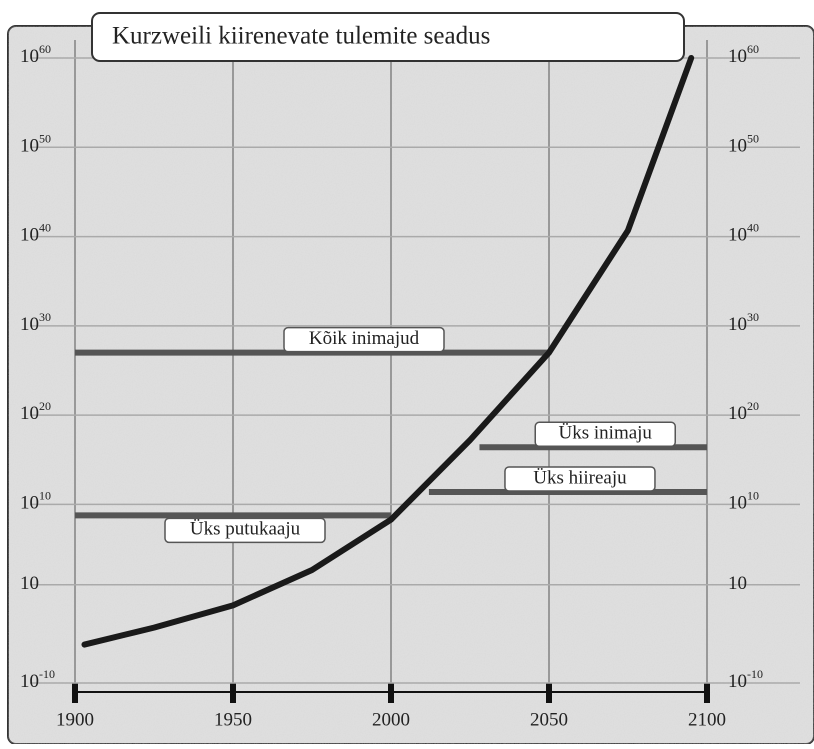 The width and height of the screenshot is (814, 749). Describe the element at coordinates (233, 719) in the screenshot. I see `x-tick-label: 1950` at that location.